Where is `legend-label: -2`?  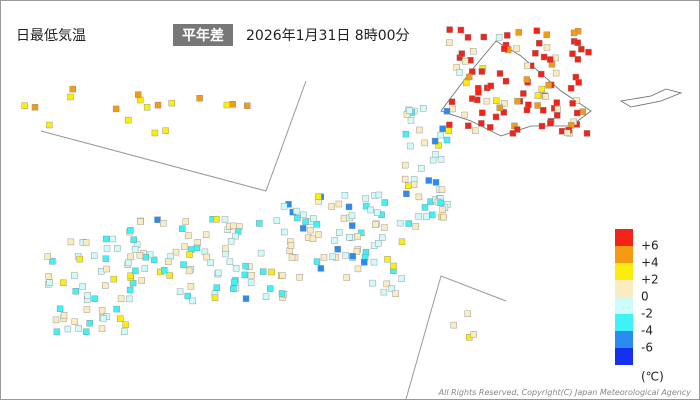
legend-label: -2 is located at coordinates (647, 314).